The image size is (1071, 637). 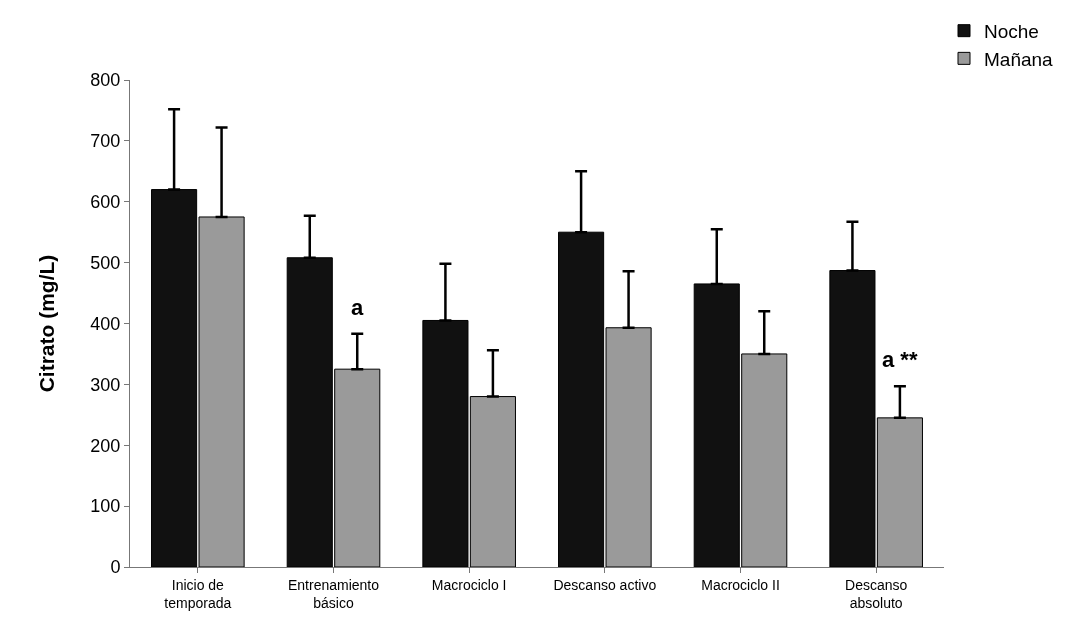 What do you see at coordinates (605, 584) in the screenshot?
I see `x-tick-label: Descanso activo` at bounding box center [605, 584].